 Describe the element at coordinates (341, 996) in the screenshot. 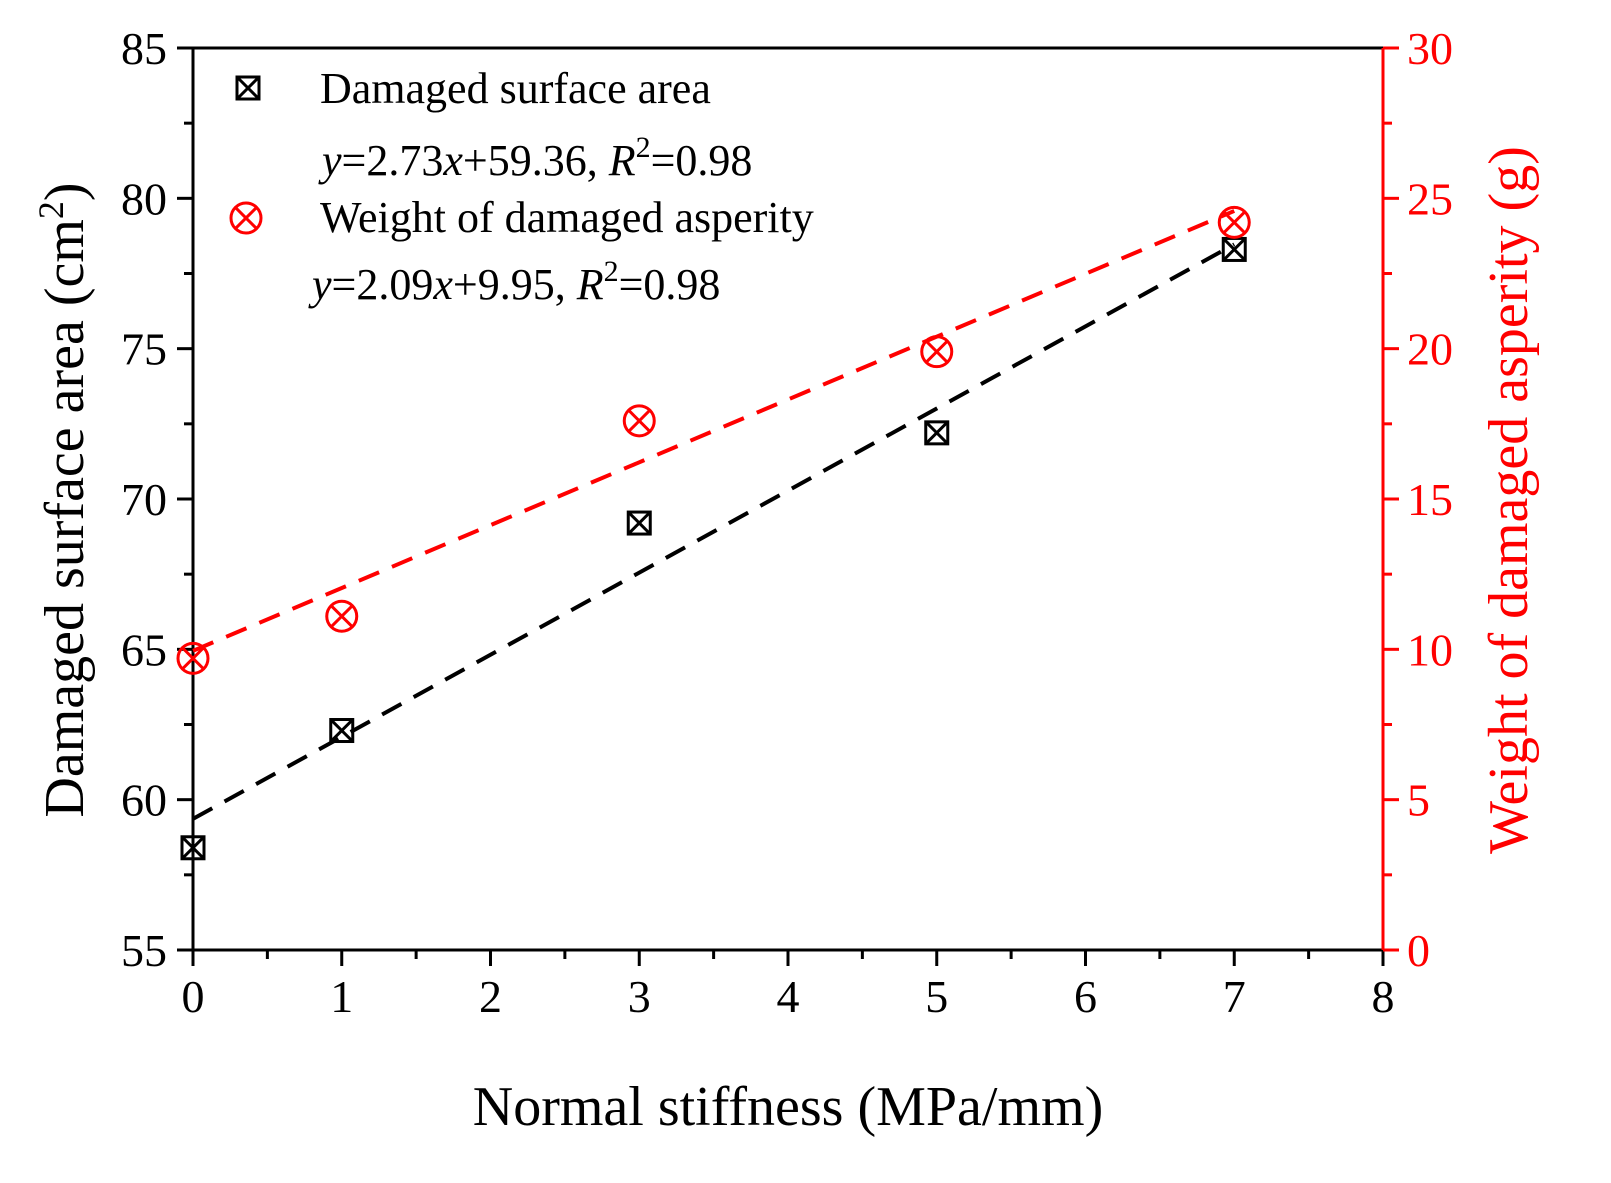

I see `x-tick-label: 1` at that location.